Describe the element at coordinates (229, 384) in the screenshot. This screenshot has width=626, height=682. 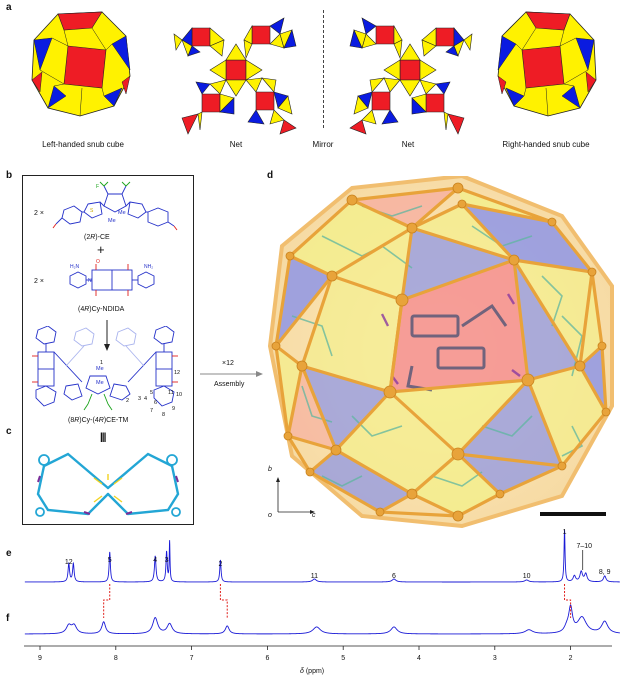
I see `assembly-label: Assembly` at that location.